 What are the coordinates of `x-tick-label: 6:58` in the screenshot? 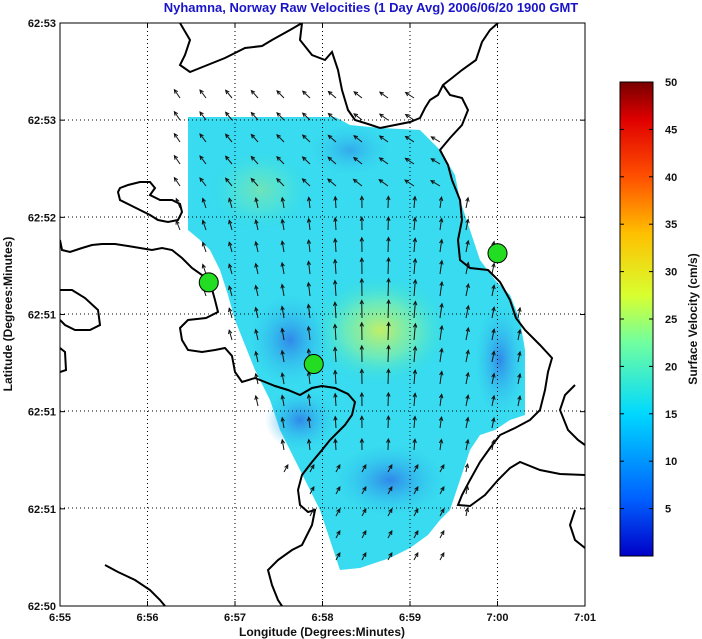 It's located at (322, 618).